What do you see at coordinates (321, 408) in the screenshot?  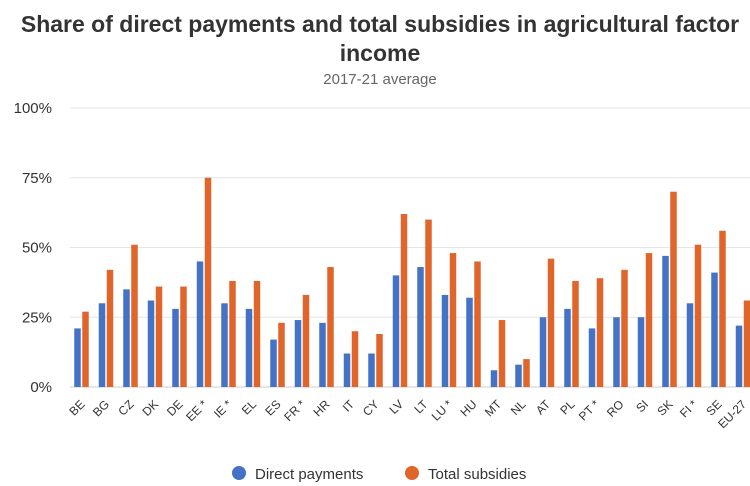 I see `x-tick-label: HR` at bounding box center [321, 408].